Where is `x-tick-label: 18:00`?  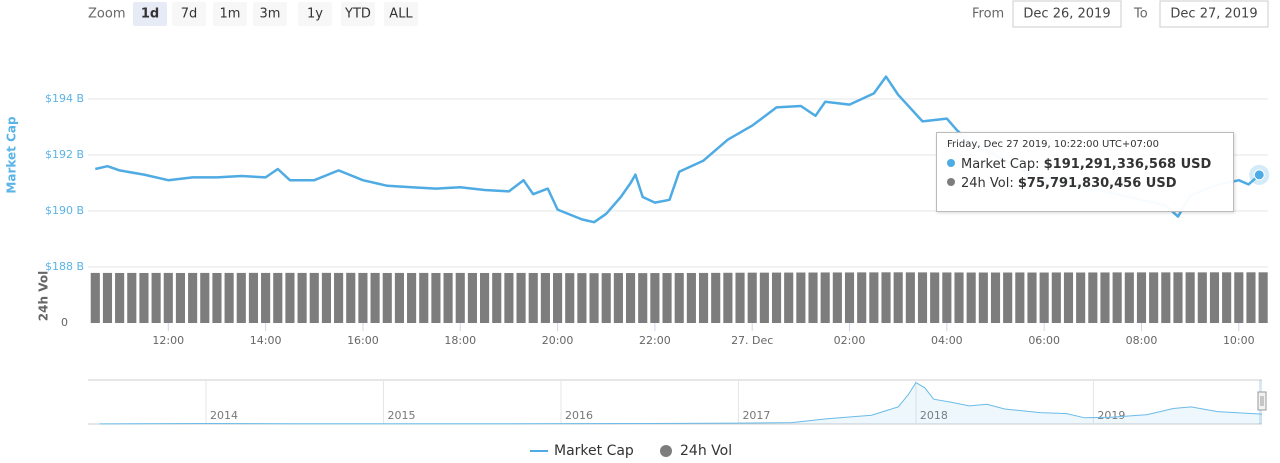
x-tick-label: 18:00 is located at coordinates (460, 340).